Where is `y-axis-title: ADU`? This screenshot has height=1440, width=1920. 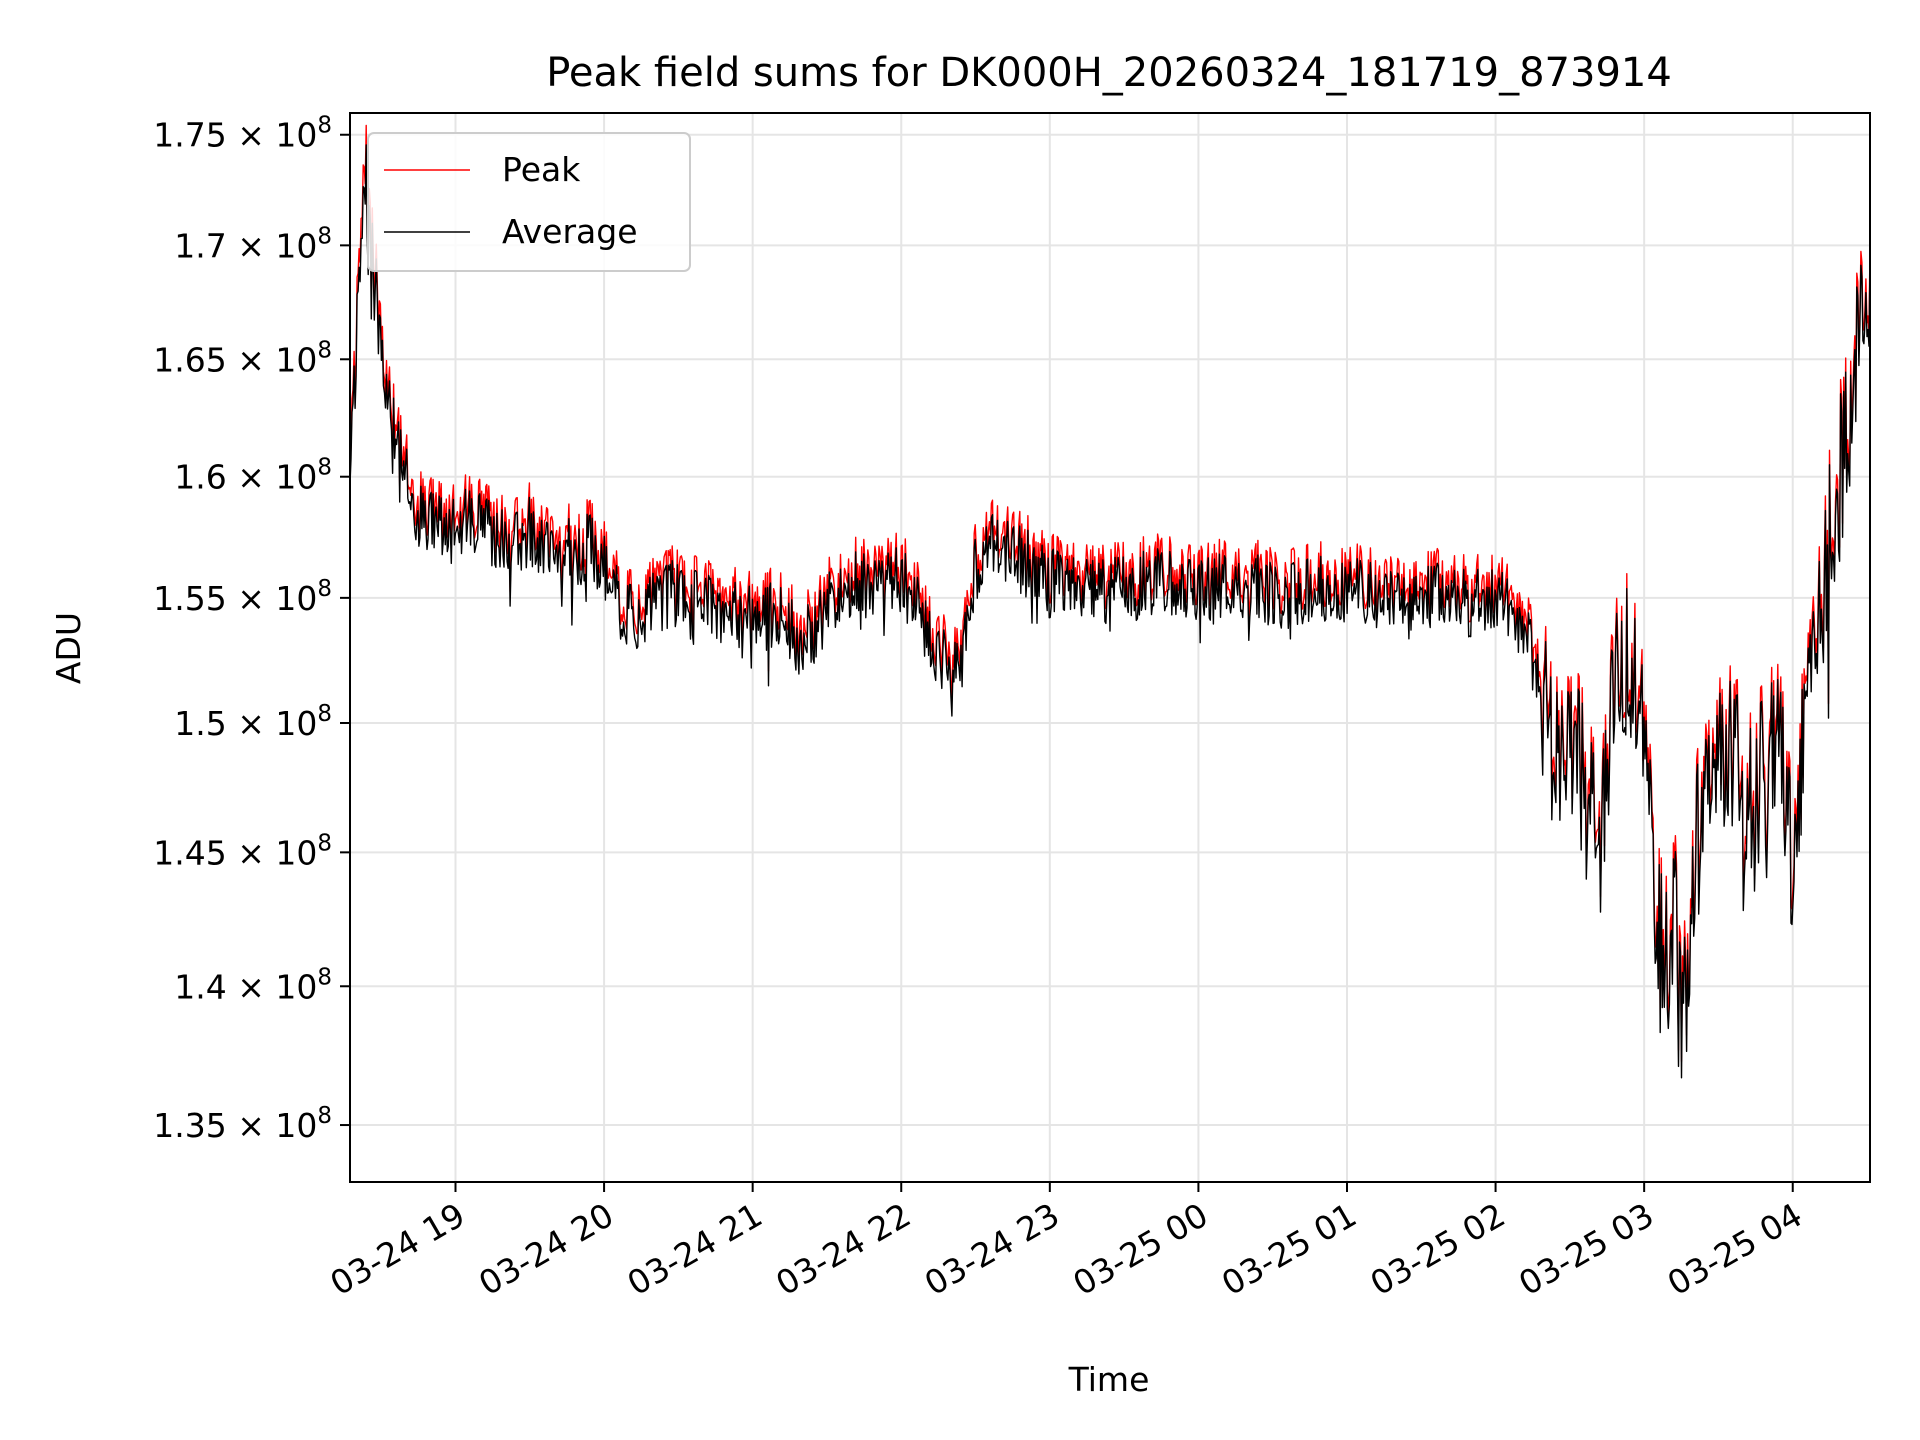 y-axis-title: ADU is located at coordinates (68, 648).